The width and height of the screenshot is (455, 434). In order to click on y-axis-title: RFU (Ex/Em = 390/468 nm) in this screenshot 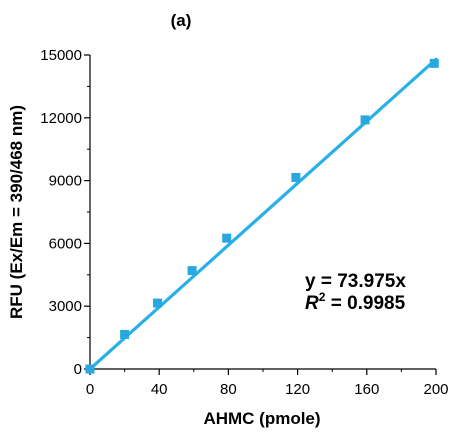, I will do `click(16, 212)`.